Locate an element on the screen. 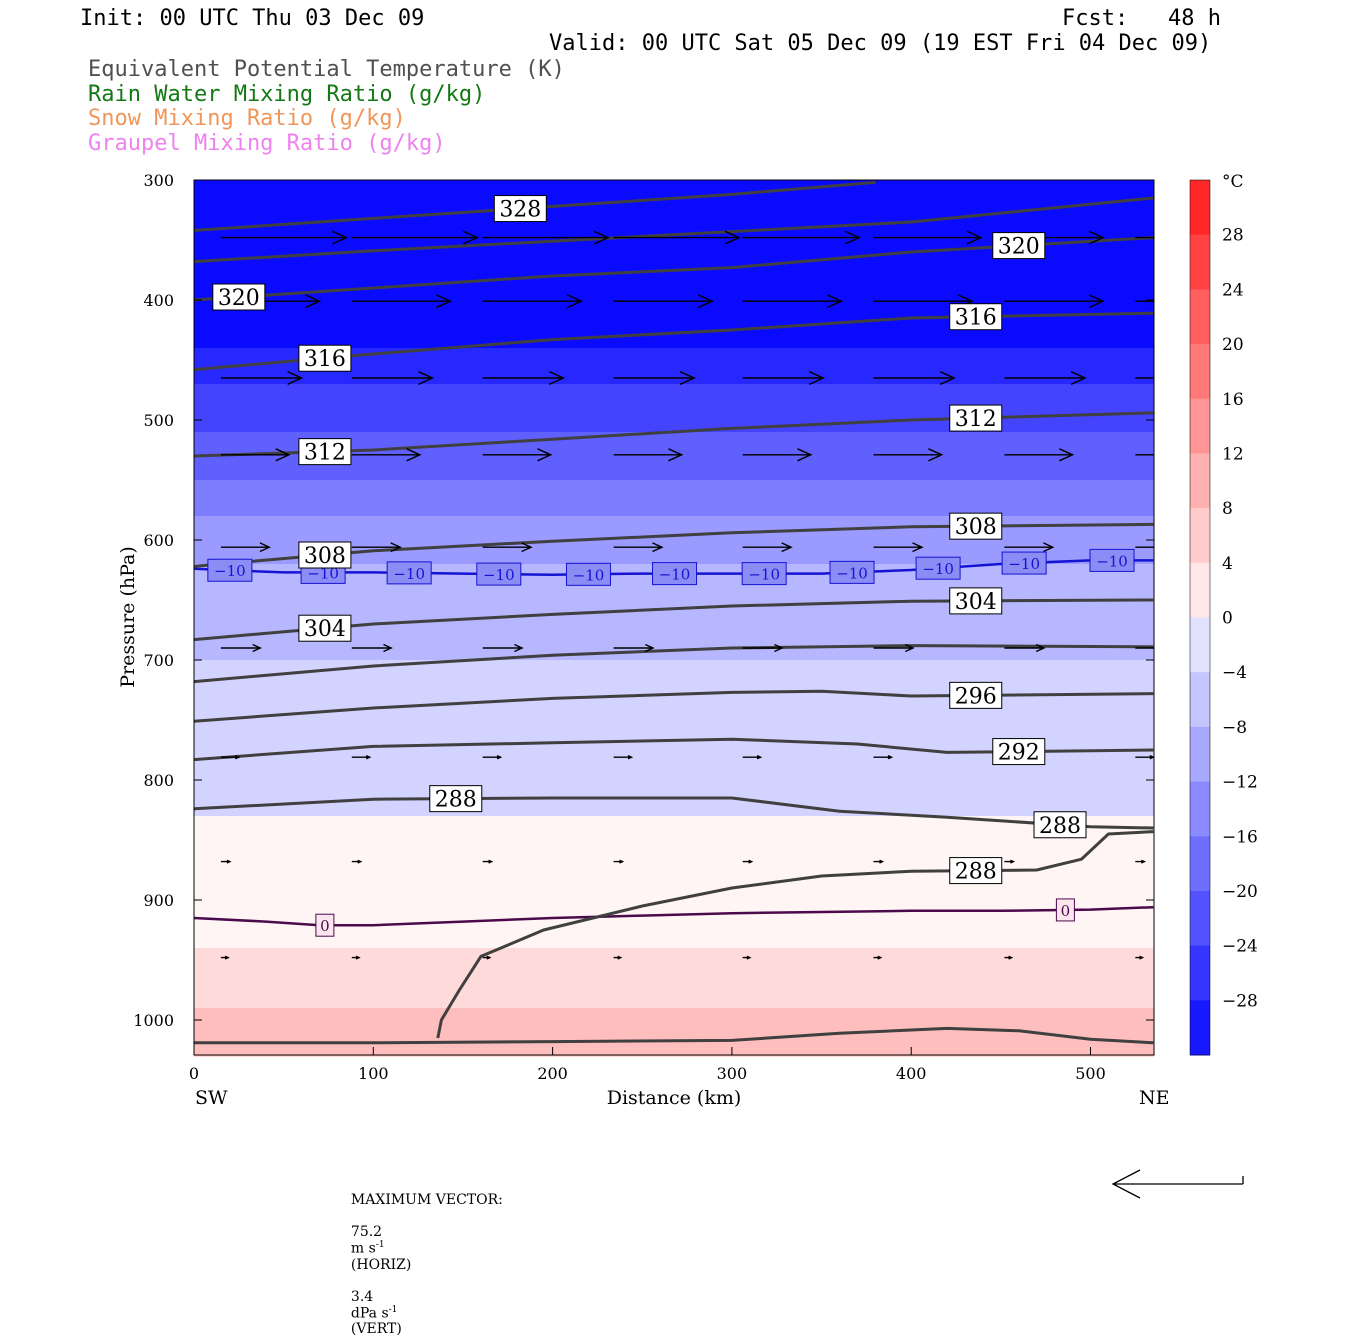 The image size is (1350, 1337). isotherm-label: 0 is located at coordinates (1066, 911).